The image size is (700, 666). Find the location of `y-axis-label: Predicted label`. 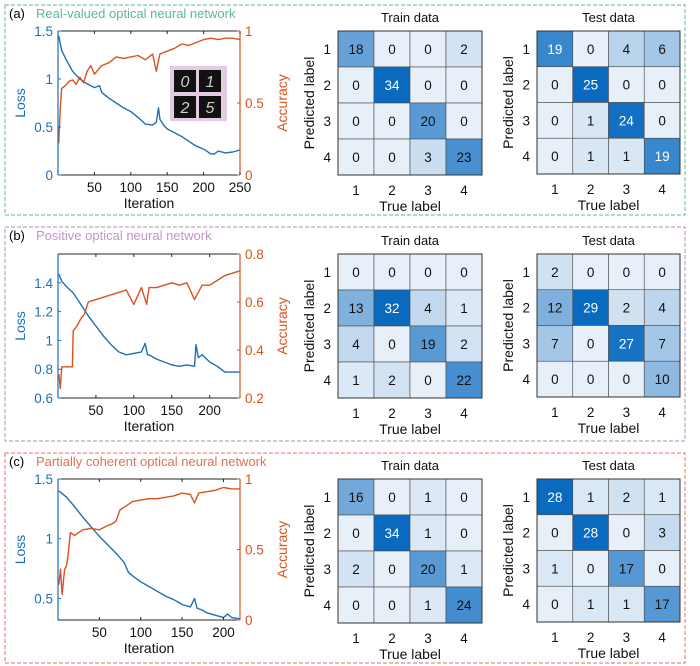

y-axis-label: Predicted label is located at coordinates (309, 551).